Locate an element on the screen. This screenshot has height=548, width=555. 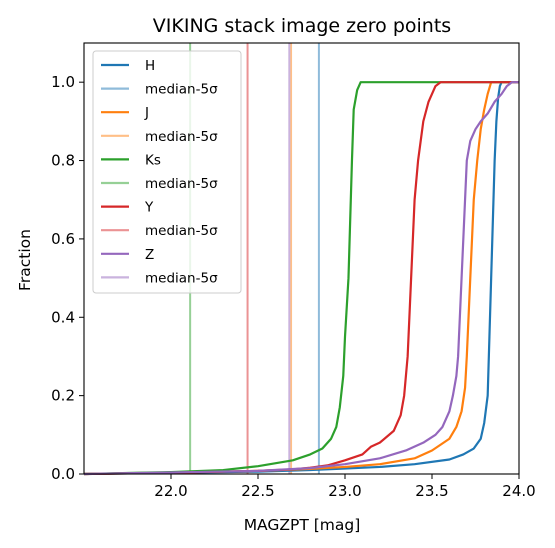
legend-entry-median-j-label: median-5σ is located at coordinates (181, 137).